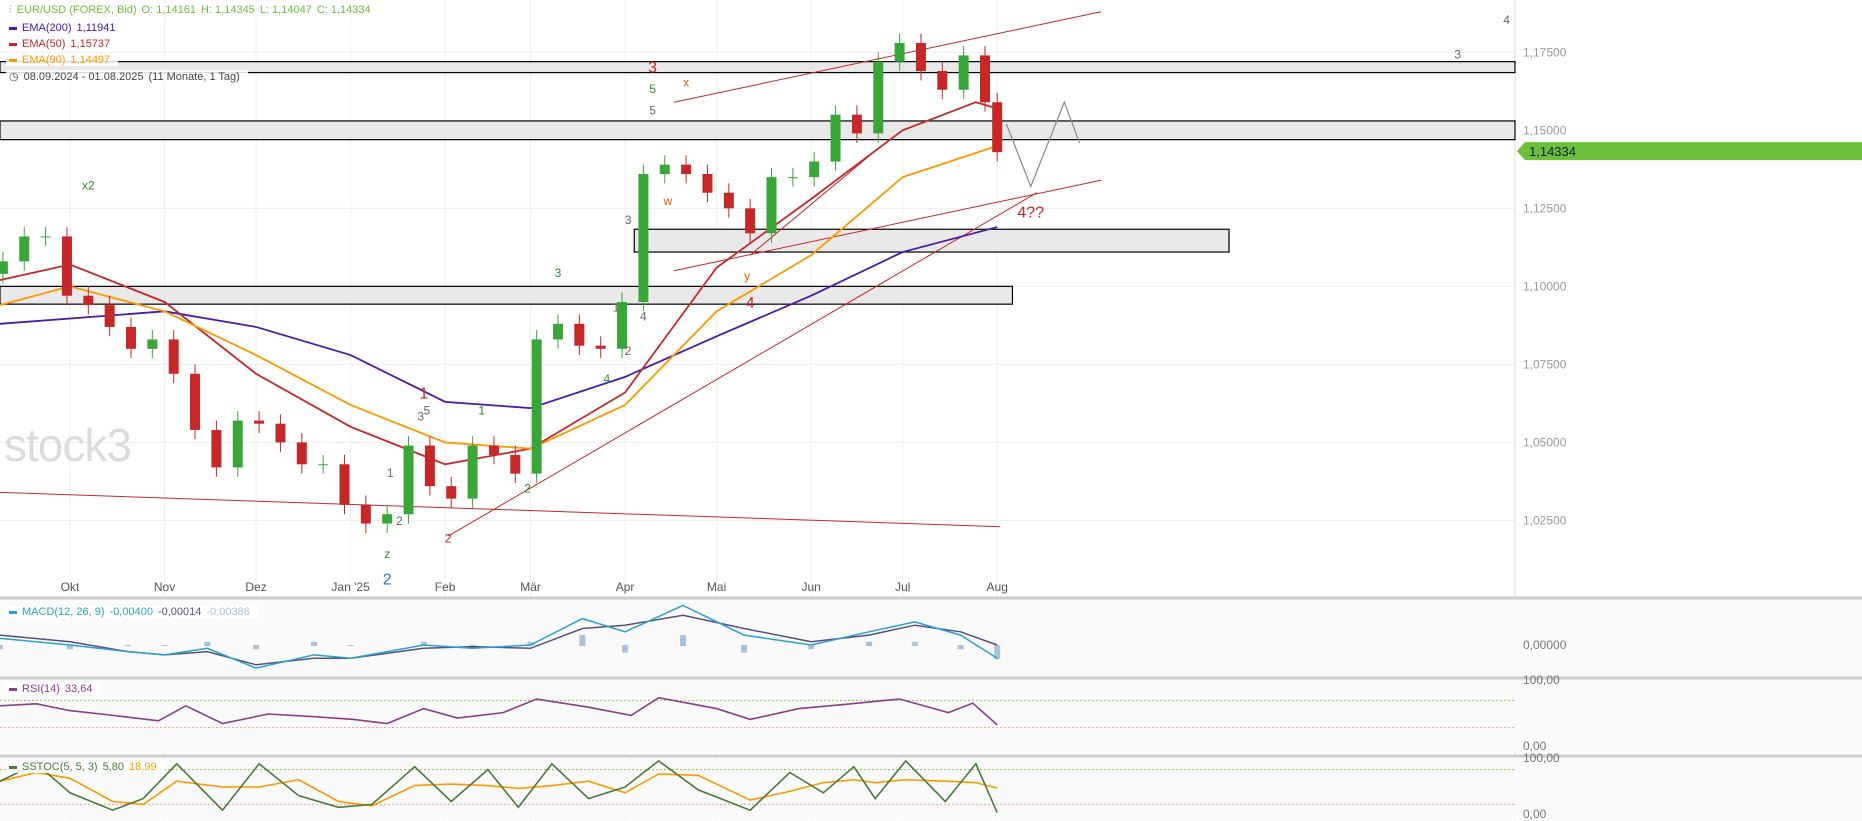 Image resolution: width=1862 pixels, height=821 pixels. I want to click on x-tick-label: Nov, so click(164, 587).